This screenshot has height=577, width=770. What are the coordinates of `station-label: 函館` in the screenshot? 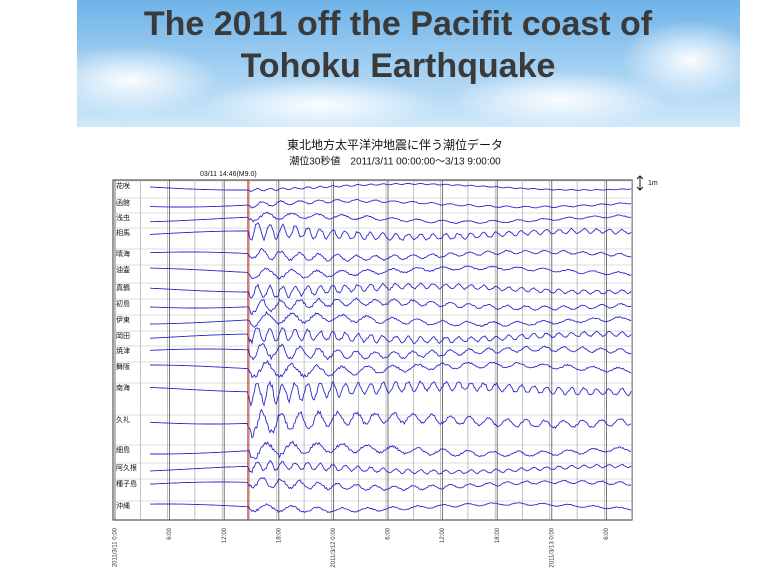 It's located at (123, 202).